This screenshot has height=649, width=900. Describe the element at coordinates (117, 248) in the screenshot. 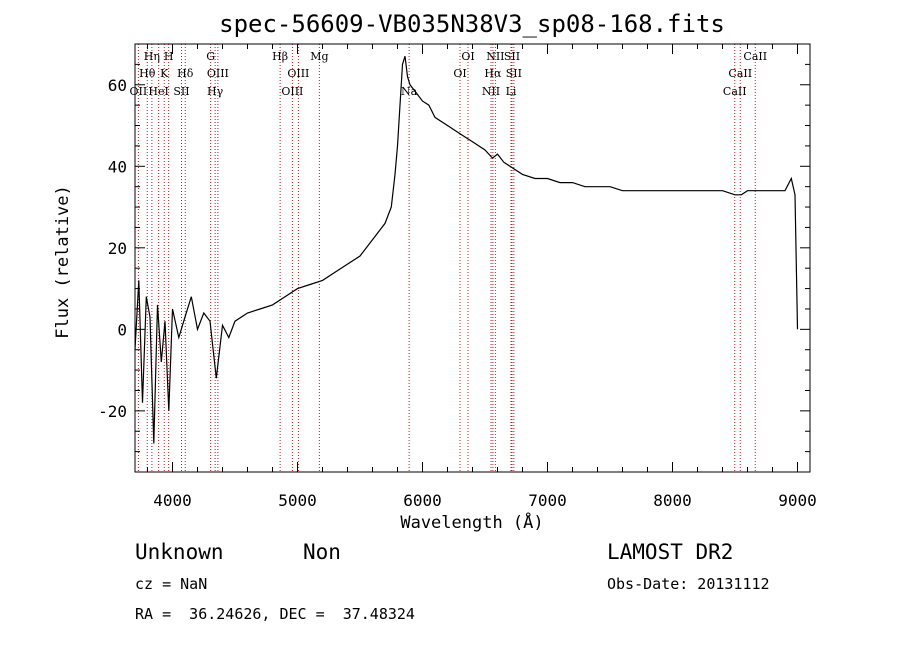

I see `y-tick-label: 20` at that location.